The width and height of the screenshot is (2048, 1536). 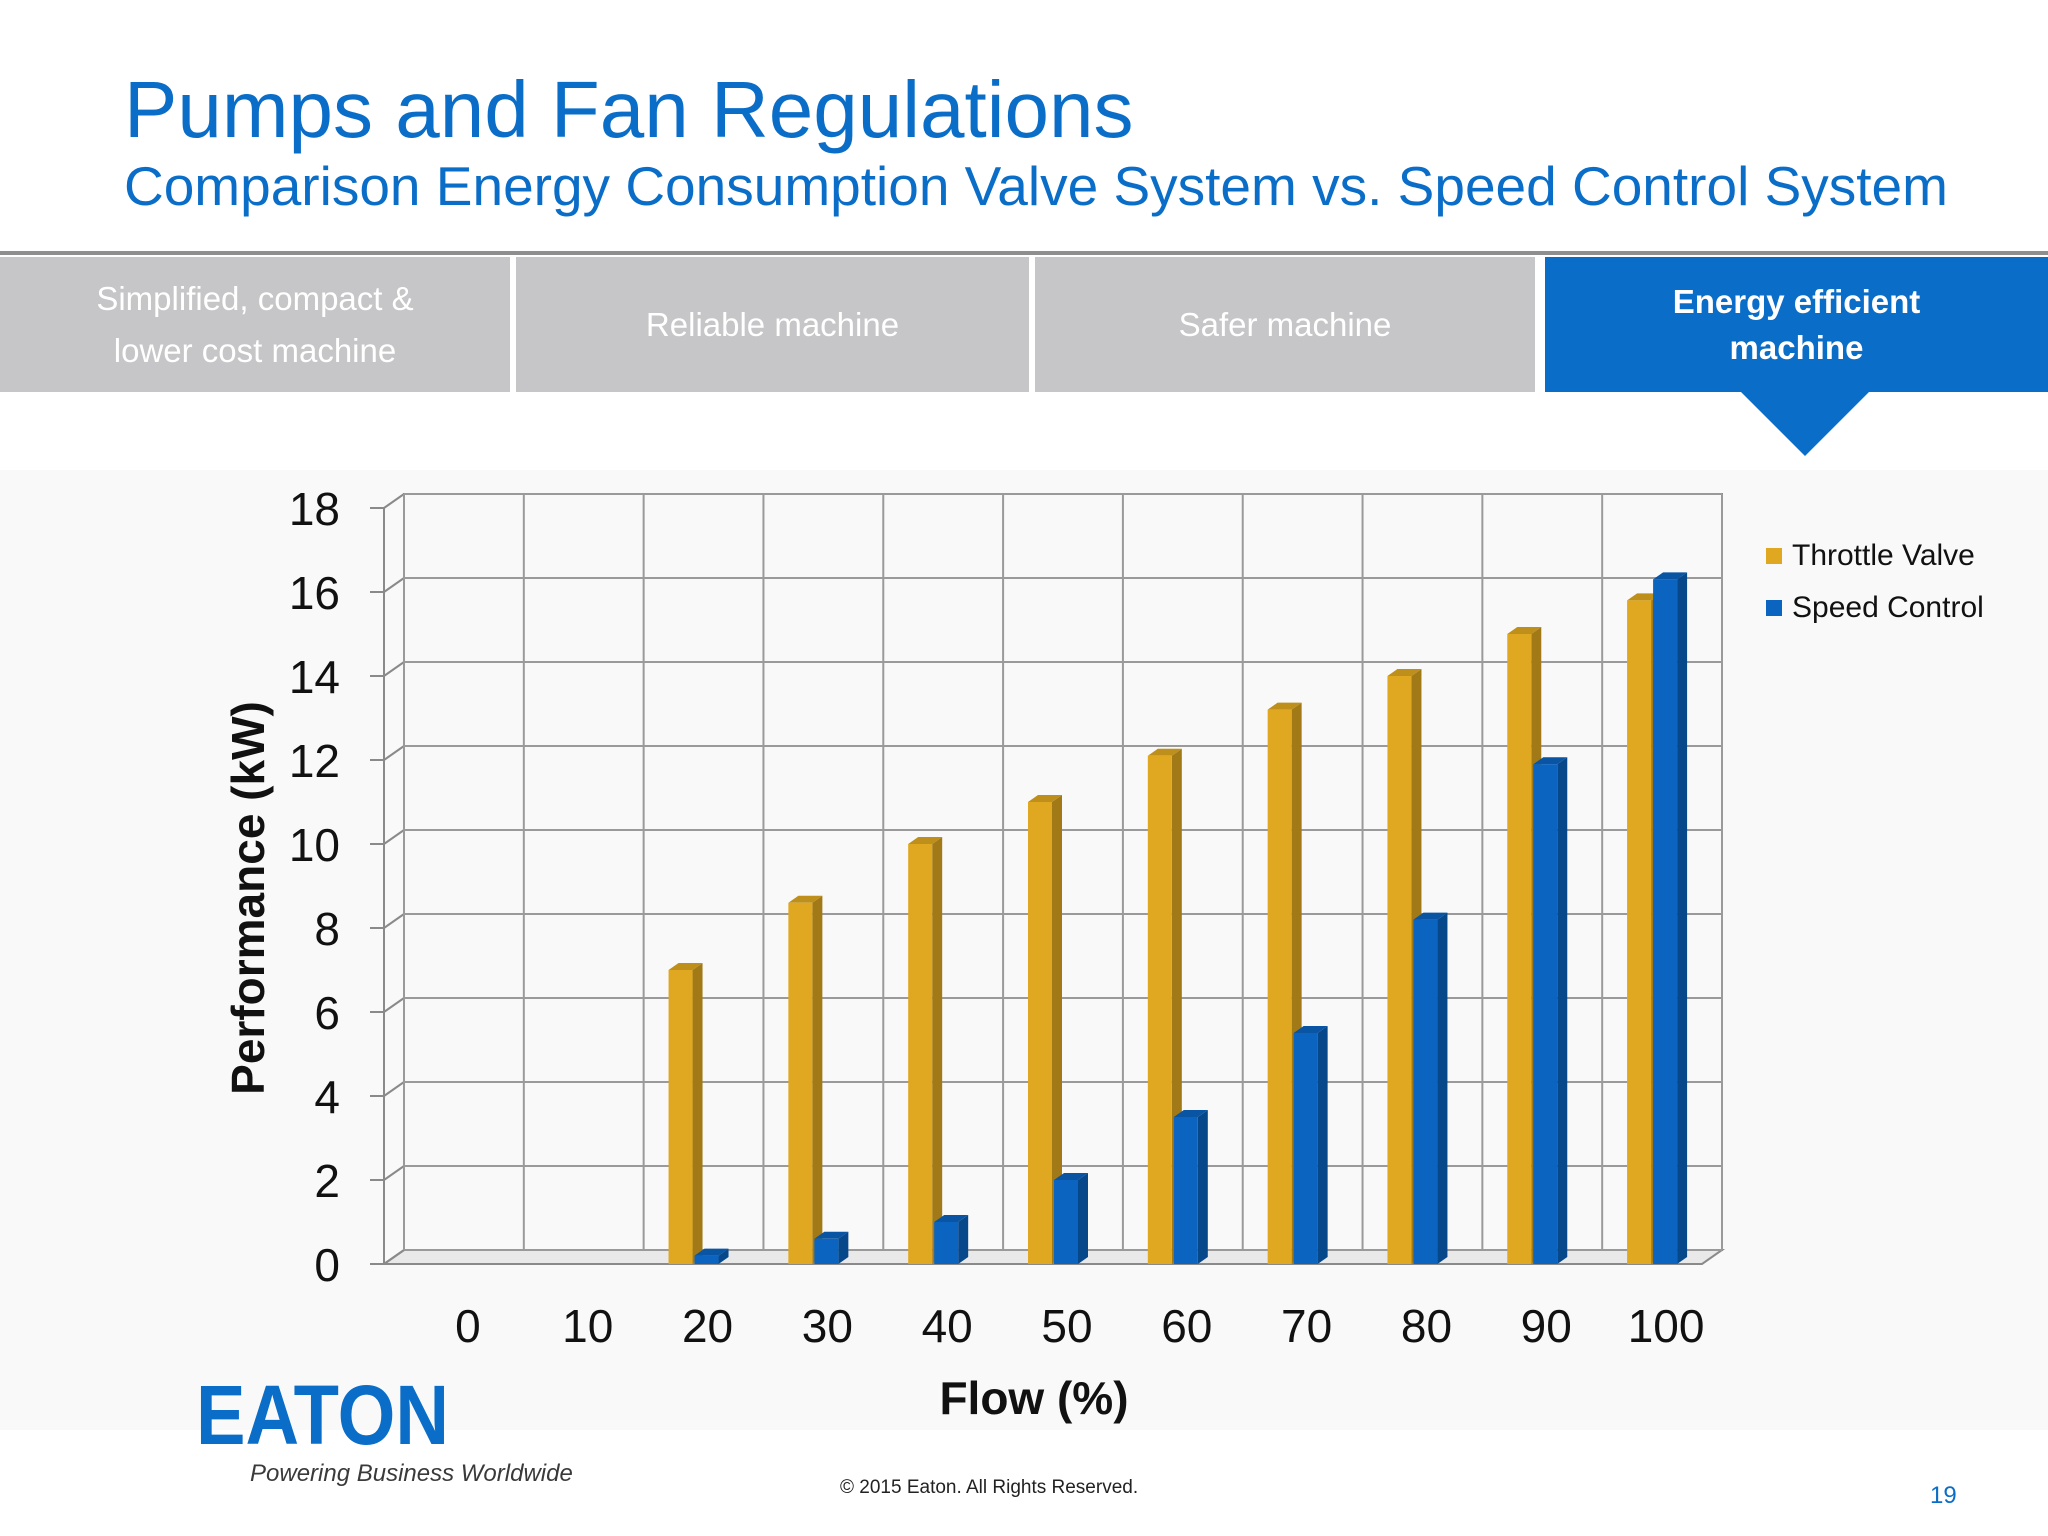 I want to click on x-tick-label: 10, so click(x=587, y=1326).